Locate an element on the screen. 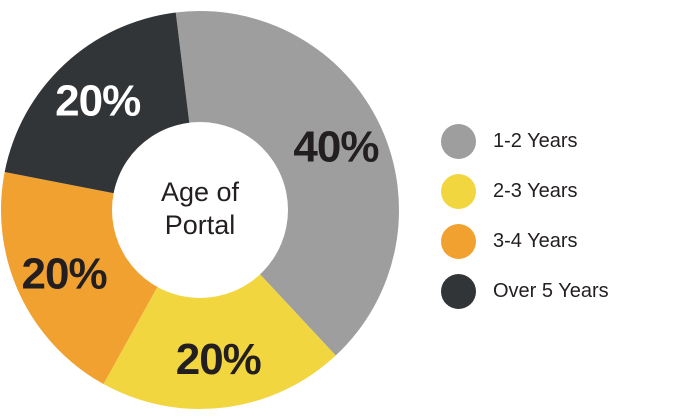 The height and width of the screenshot is (417, 696). legend-label: 1-2 Years is located at coordinates (535, 140).